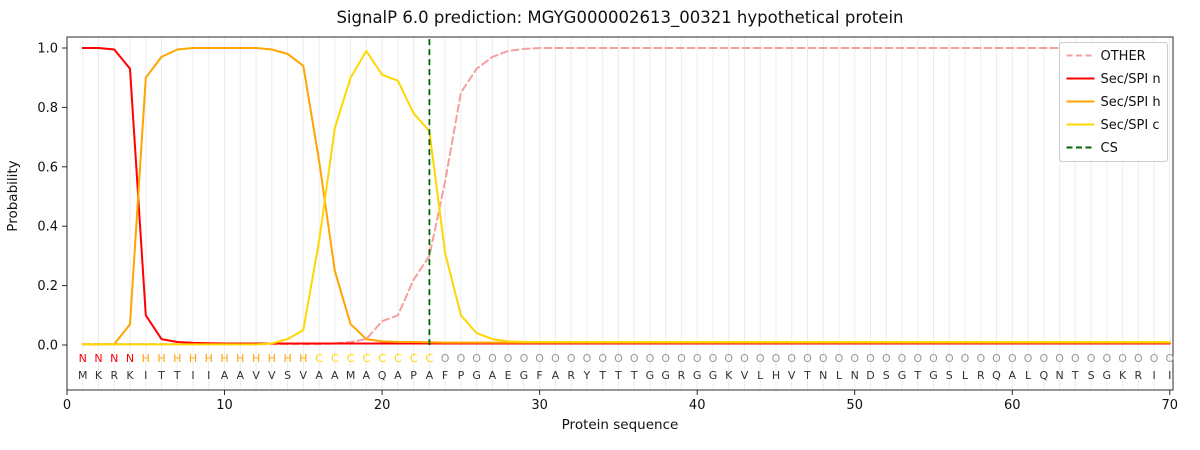  I want to click on legend-box, so click(1113, 102).